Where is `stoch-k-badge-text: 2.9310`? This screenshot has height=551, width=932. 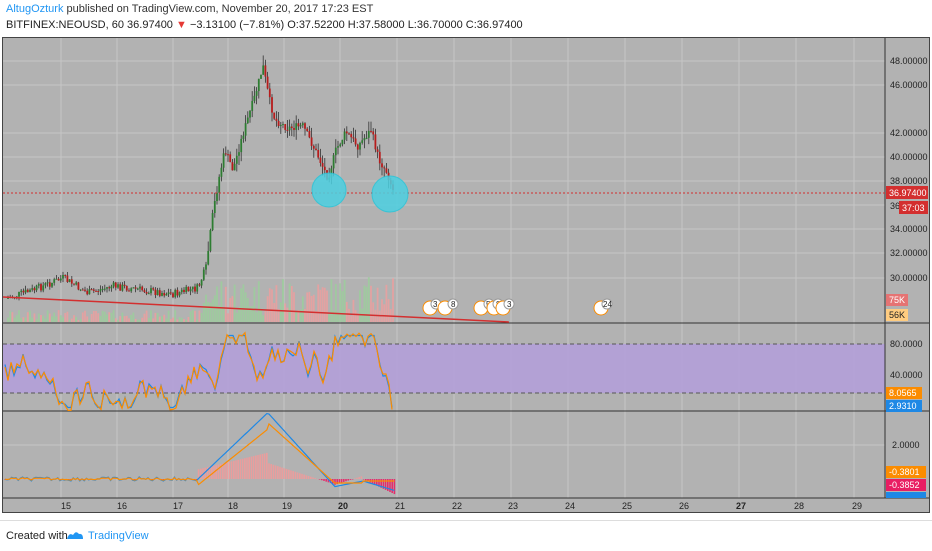 stoch-k-badge-text: 2.9310 is located at coordinates (903, 406).